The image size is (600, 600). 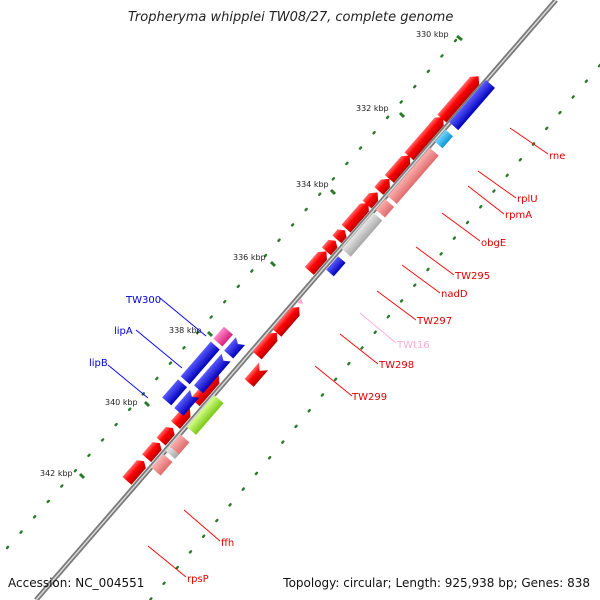 I want to click on tick-330: 330 kbp, so click(x=439, y=36).